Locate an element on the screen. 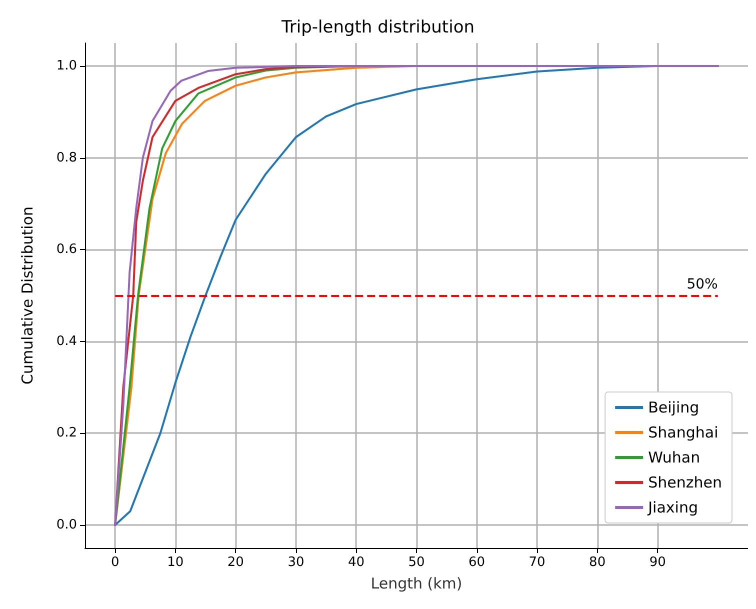 The width and height of the screenshot is (756, 609). y-tick-label: 0.0 is located at coordinates (66, 525).